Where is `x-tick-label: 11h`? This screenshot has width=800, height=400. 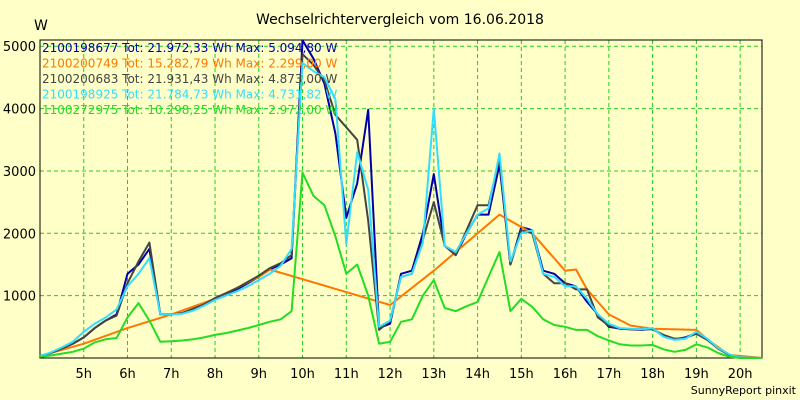
x-tick-label: 11h is located at coordinates (346, 374).